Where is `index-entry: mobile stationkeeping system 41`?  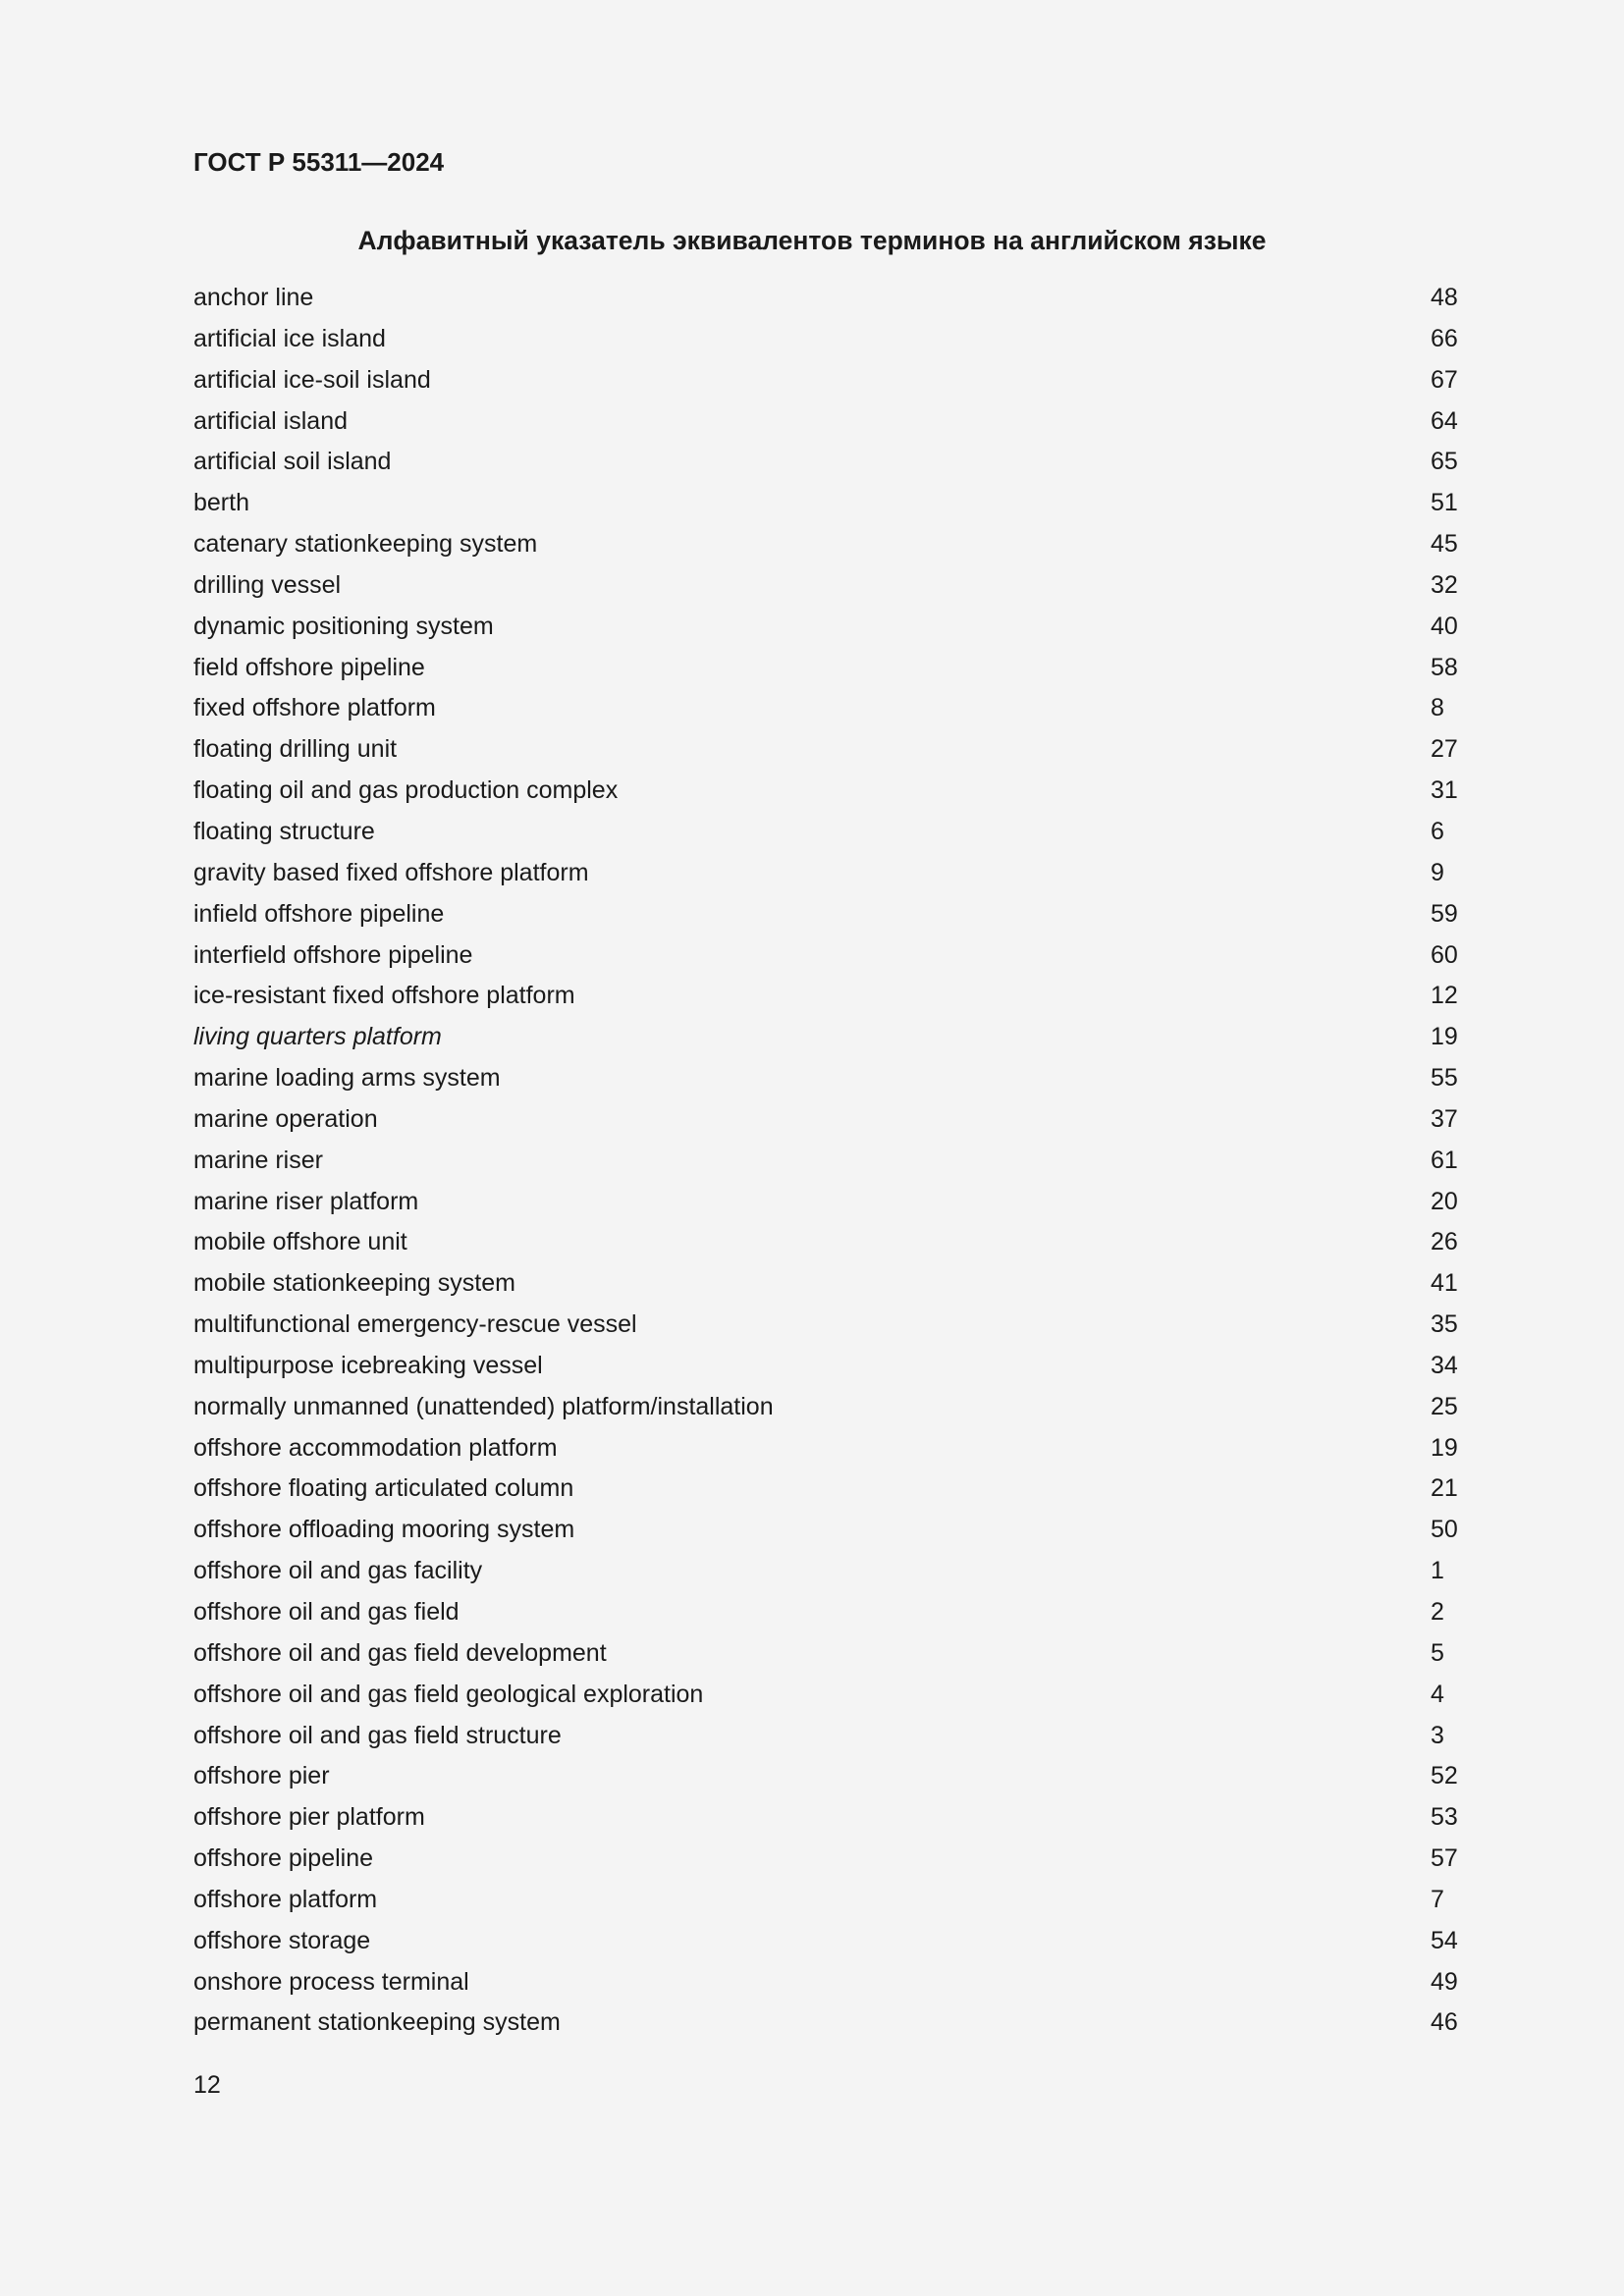
index-entry: mobile stationkeeping system 41 is located at coordinates (826, 1284).